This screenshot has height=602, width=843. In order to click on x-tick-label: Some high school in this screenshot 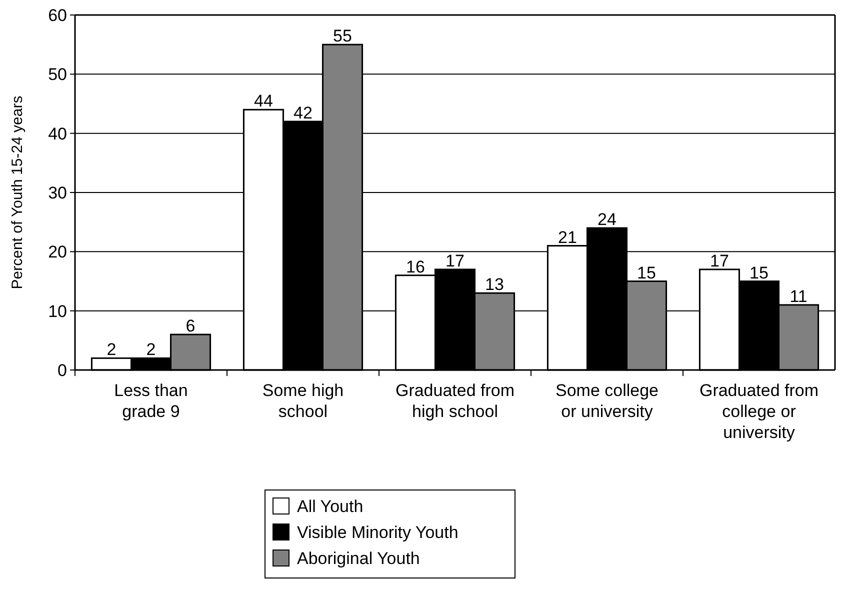, I will do `click(303, 401)`.